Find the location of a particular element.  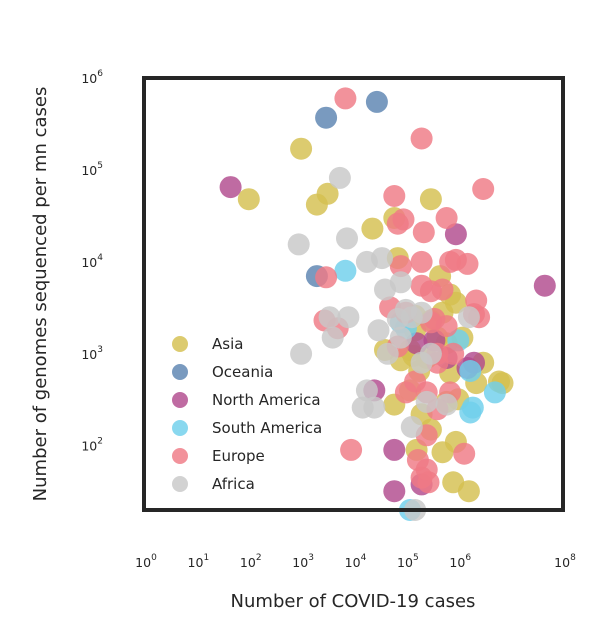

y-tick-label: 10⁵ is located at coordinates (92, 169).